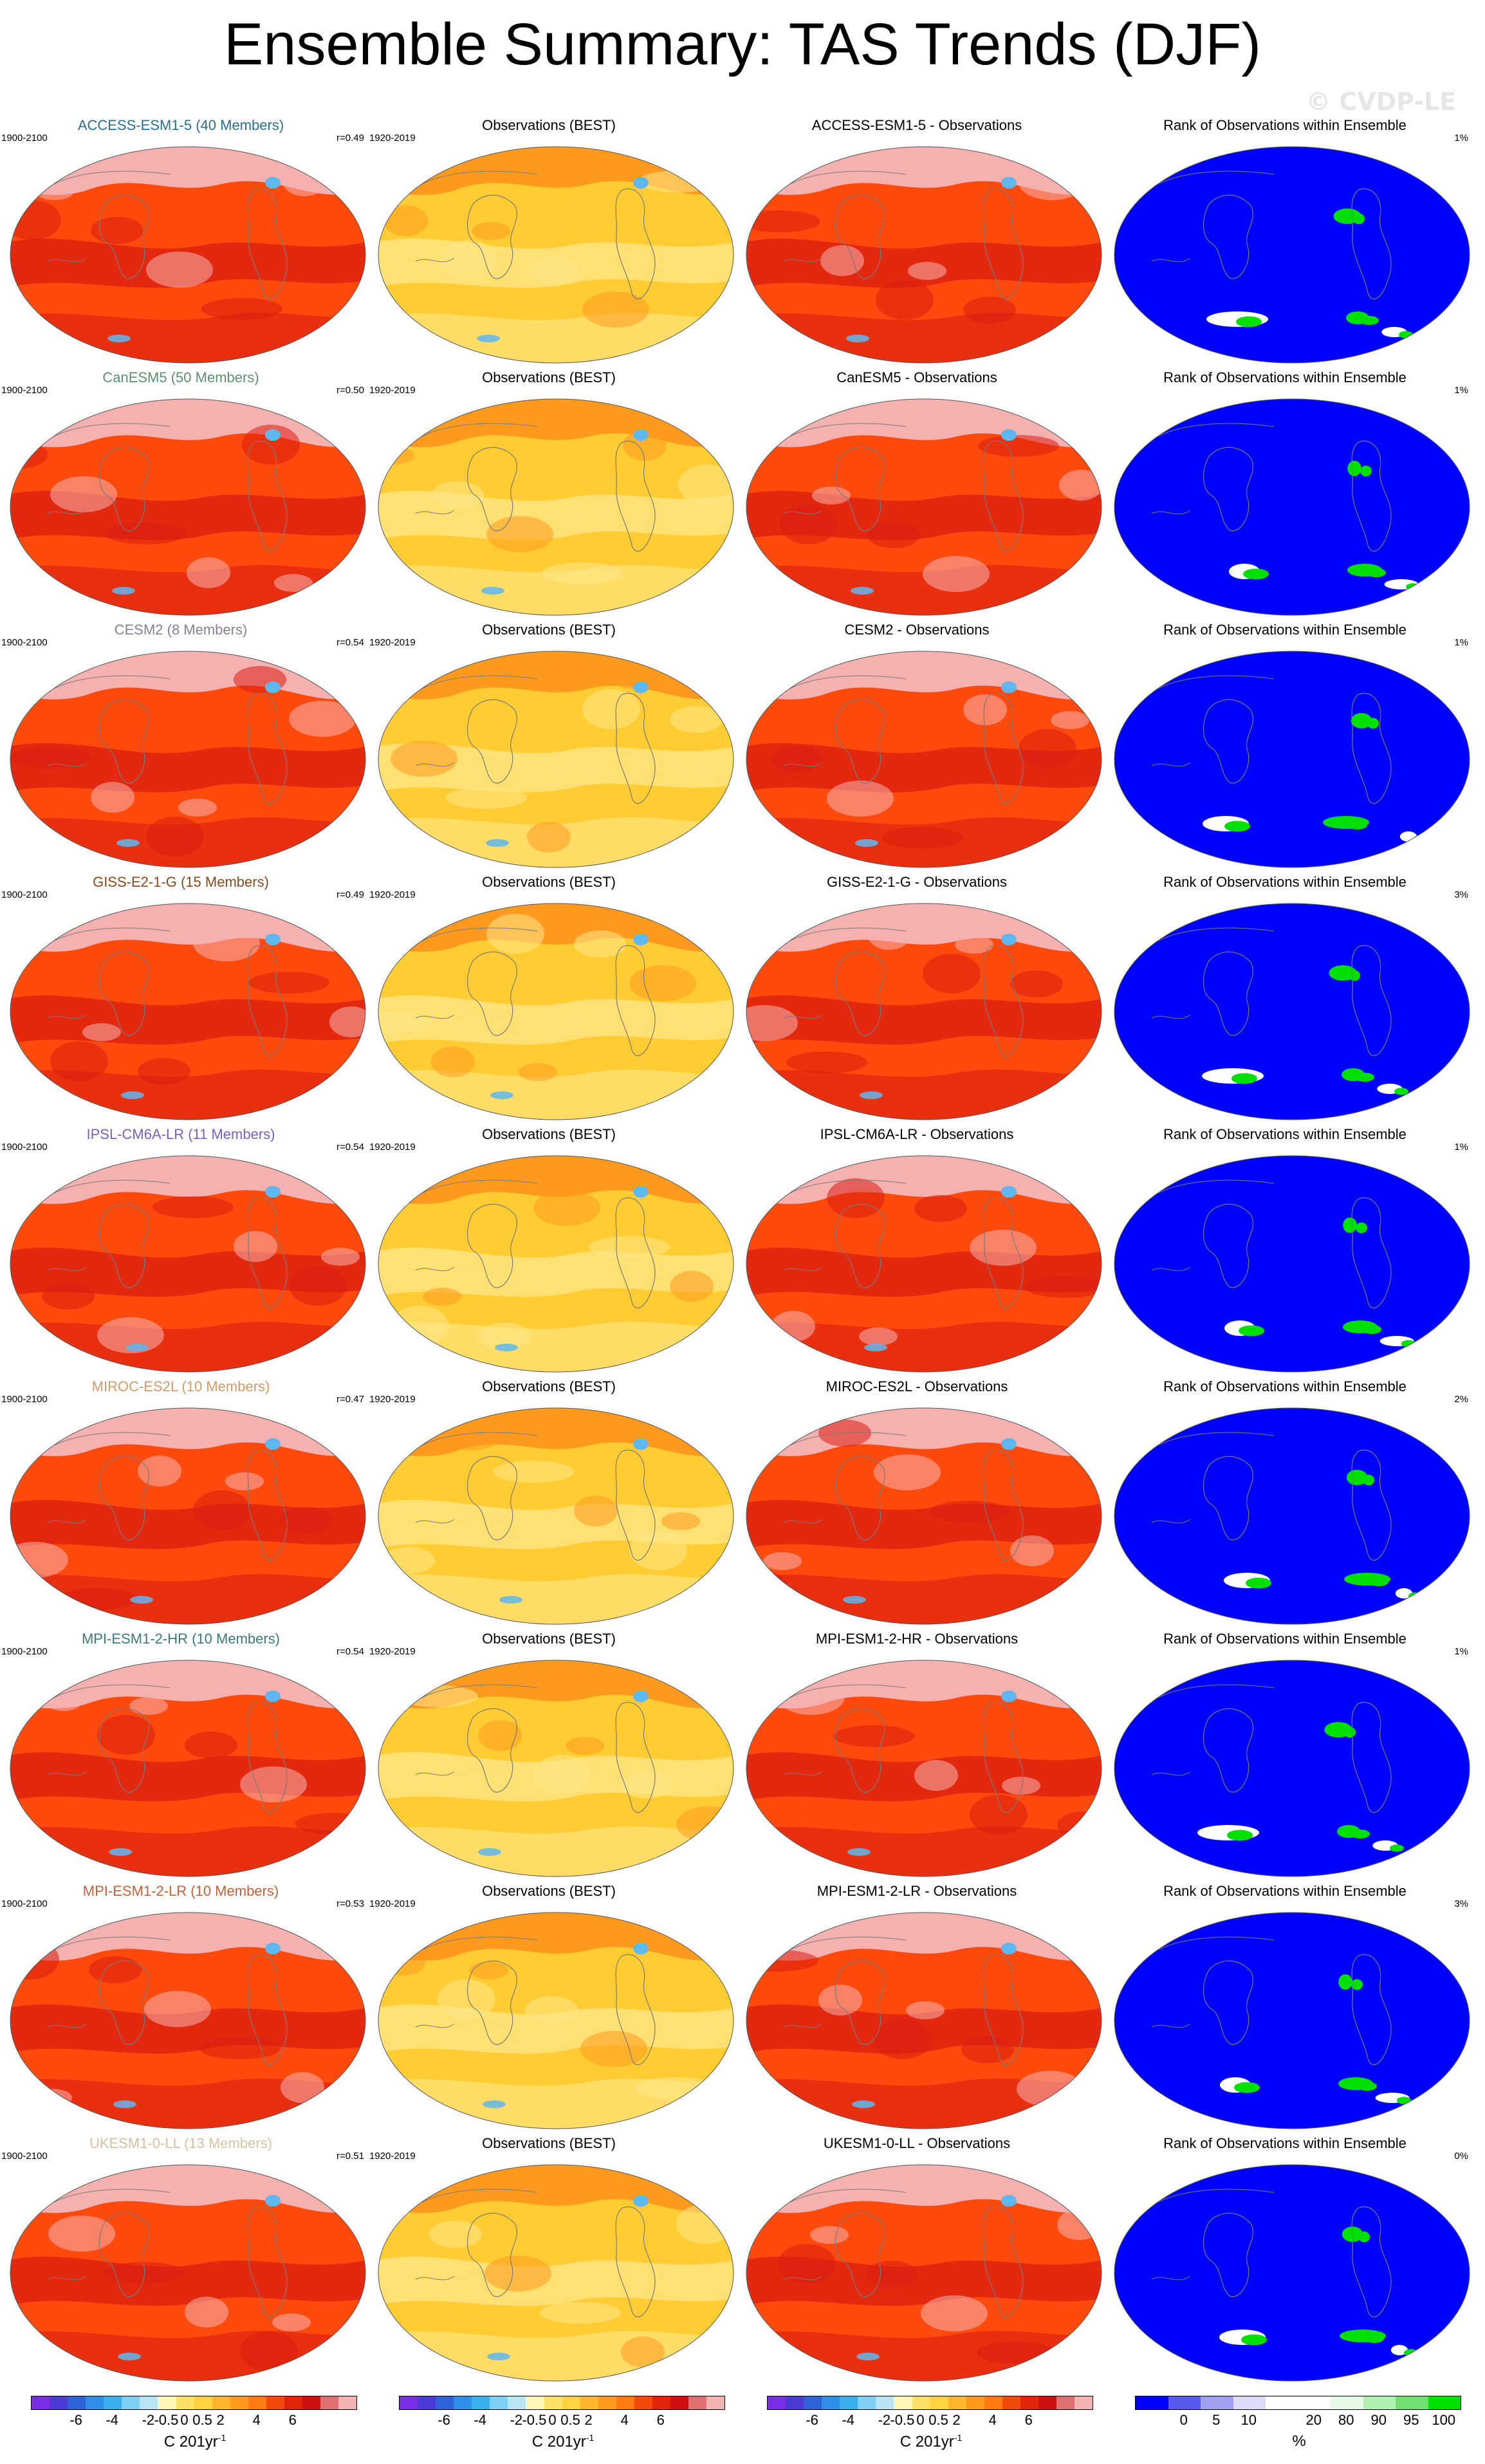  Describe the element at coordinates (1313, 2420) in the screenshot. I see `colorbar-tick-label: 20` at that location.